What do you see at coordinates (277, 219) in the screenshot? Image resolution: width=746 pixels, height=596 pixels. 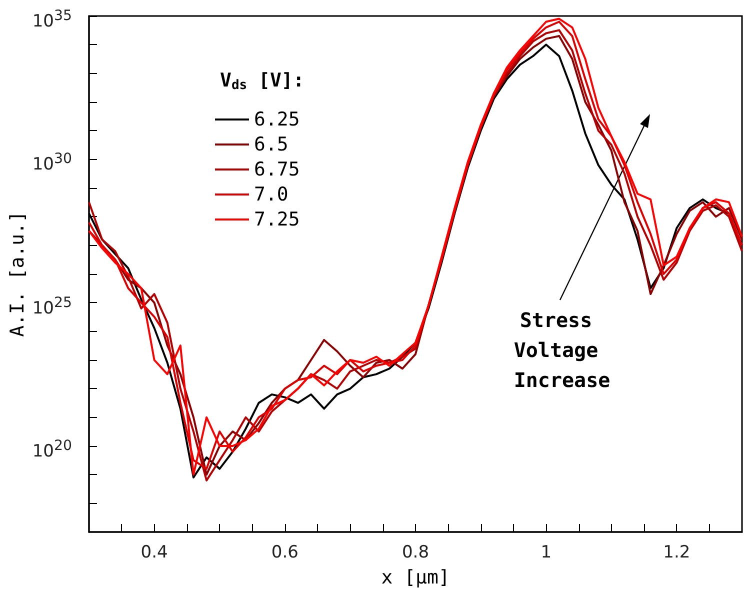 I see `legend-label: 7.25` at bounding box center [277, 219].